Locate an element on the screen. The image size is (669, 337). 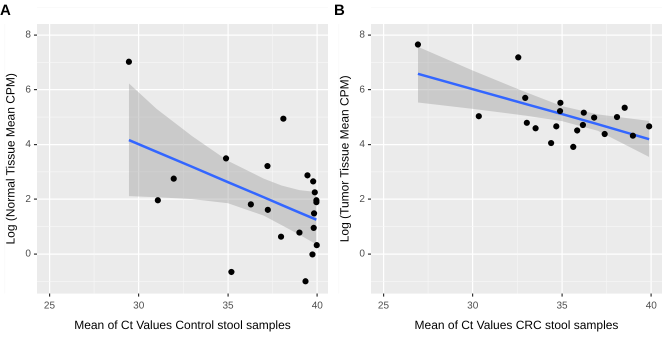
y-axis-title: Log (Normal Tissue Mean CPM) is located at coordinates (11, 158).